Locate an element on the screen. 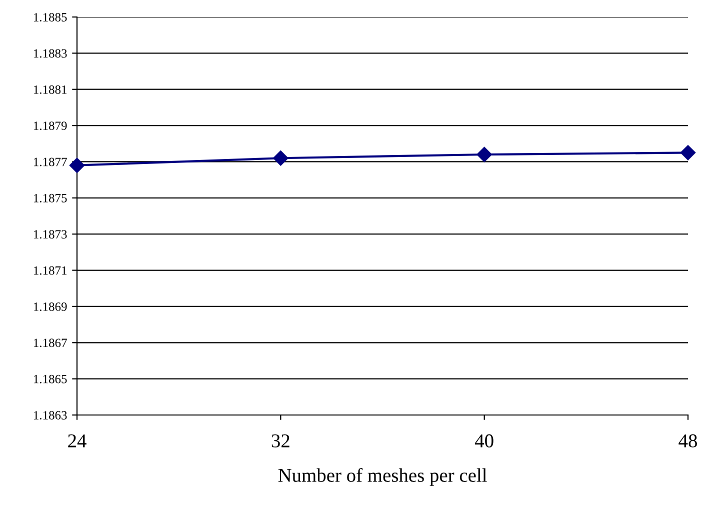  x-tick-label: 32 is located at coordinates (281, 441).